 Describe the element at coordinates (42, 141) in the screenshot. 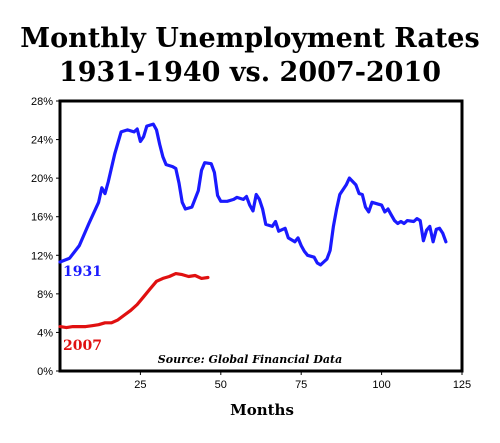

I see `y-tick-label: 24%` at that location.